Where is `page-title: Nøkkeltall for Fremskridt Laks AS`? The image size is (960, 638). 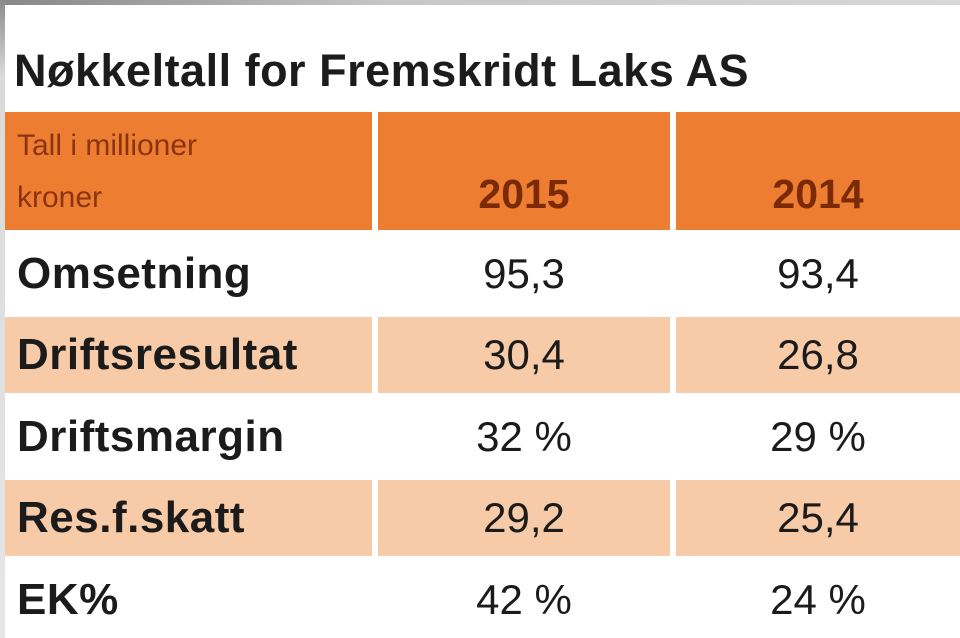
page-title: Nøkkeltall for Fremskridt Laks AS is located at coordinates (382, 70).